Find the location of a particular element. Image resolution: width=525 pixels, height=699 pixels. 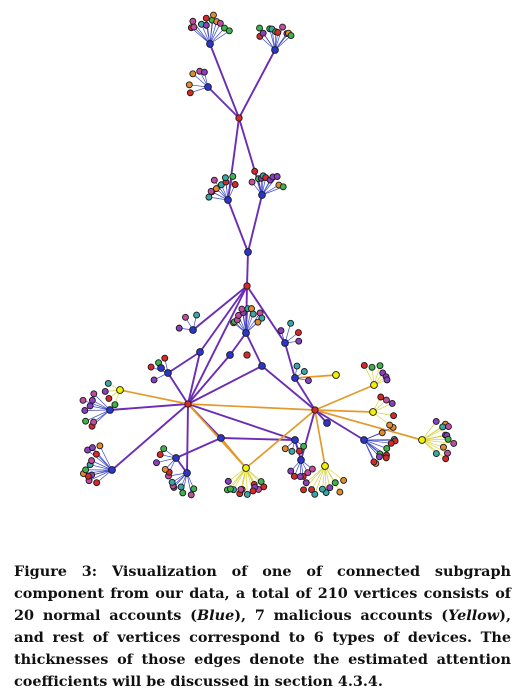

caption-blue-word: Blue is located at coordinates (216, 615).